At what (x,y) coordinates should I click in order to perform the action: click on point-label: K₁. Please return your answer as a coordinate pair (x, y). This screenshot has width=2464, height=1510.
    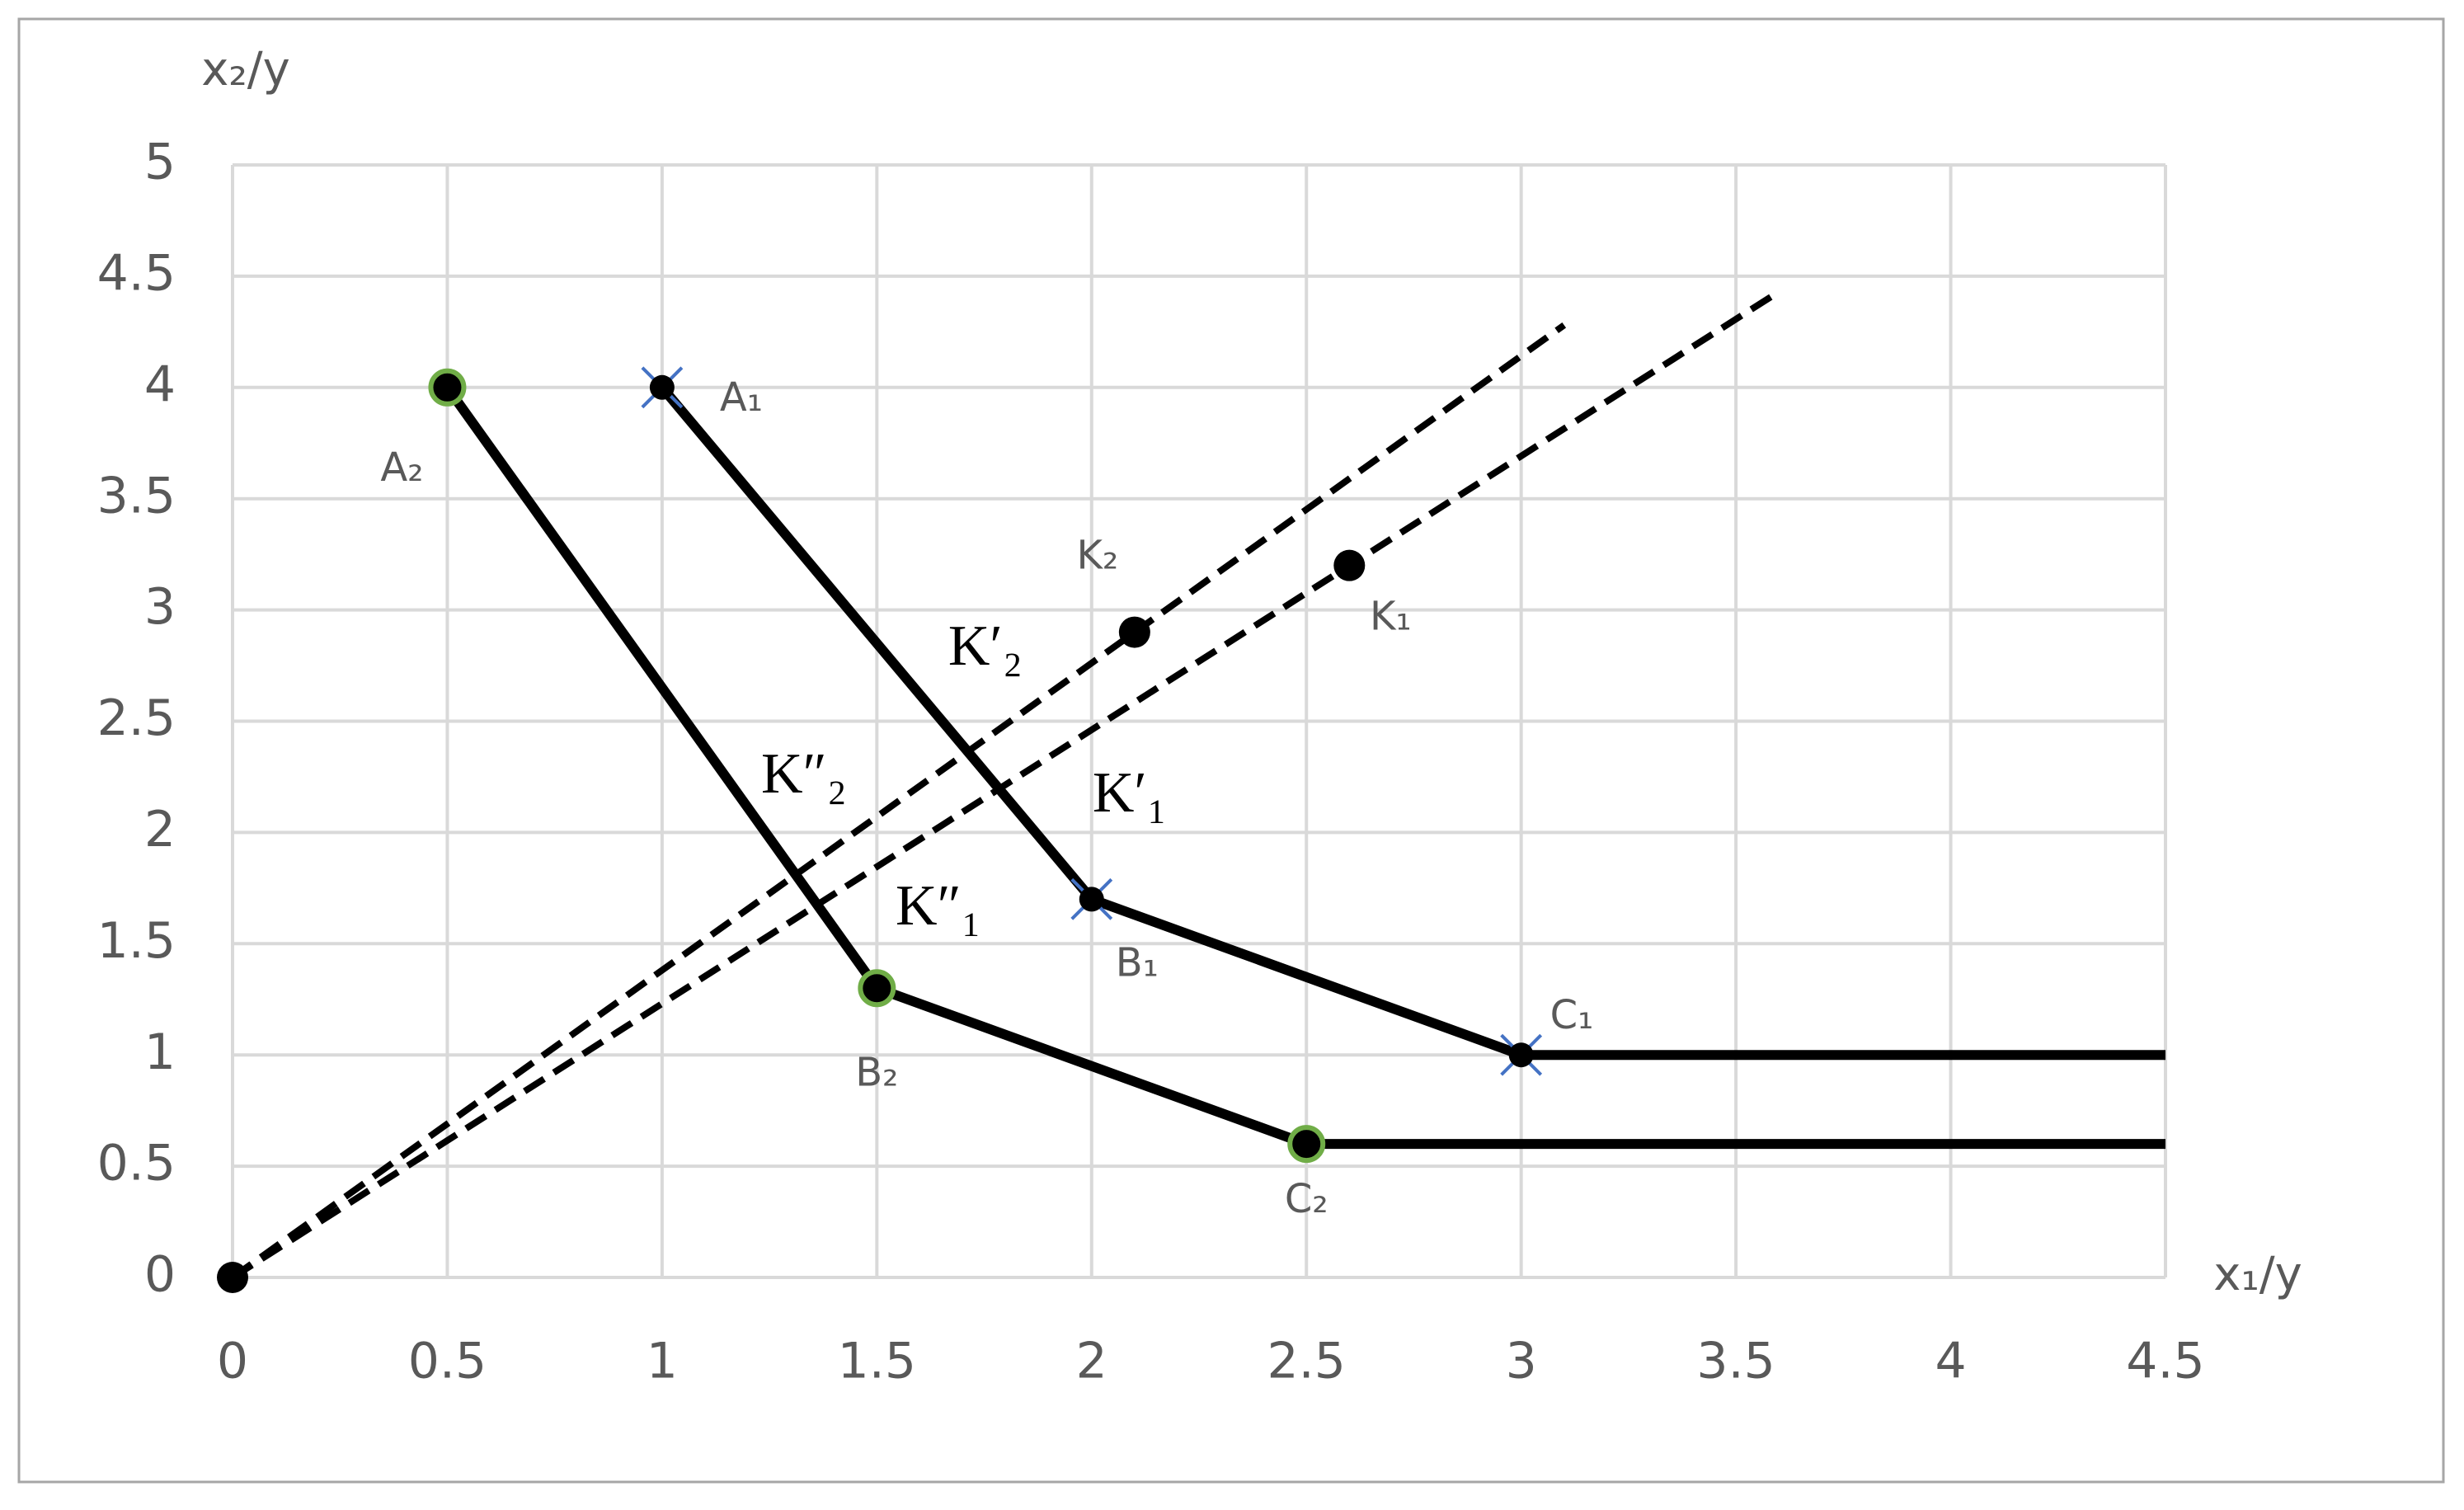
    Looking at the image, I should click on (1391, 617).